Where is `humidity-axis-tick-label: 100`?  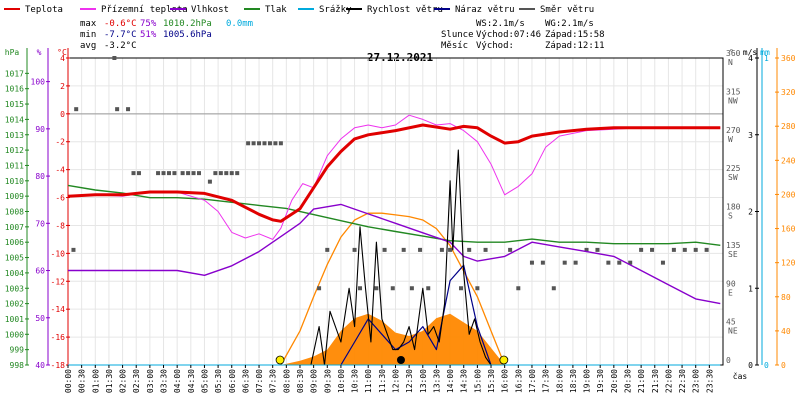 humidity-axis-tick-label: 100 is located at coordinates (38, 82).